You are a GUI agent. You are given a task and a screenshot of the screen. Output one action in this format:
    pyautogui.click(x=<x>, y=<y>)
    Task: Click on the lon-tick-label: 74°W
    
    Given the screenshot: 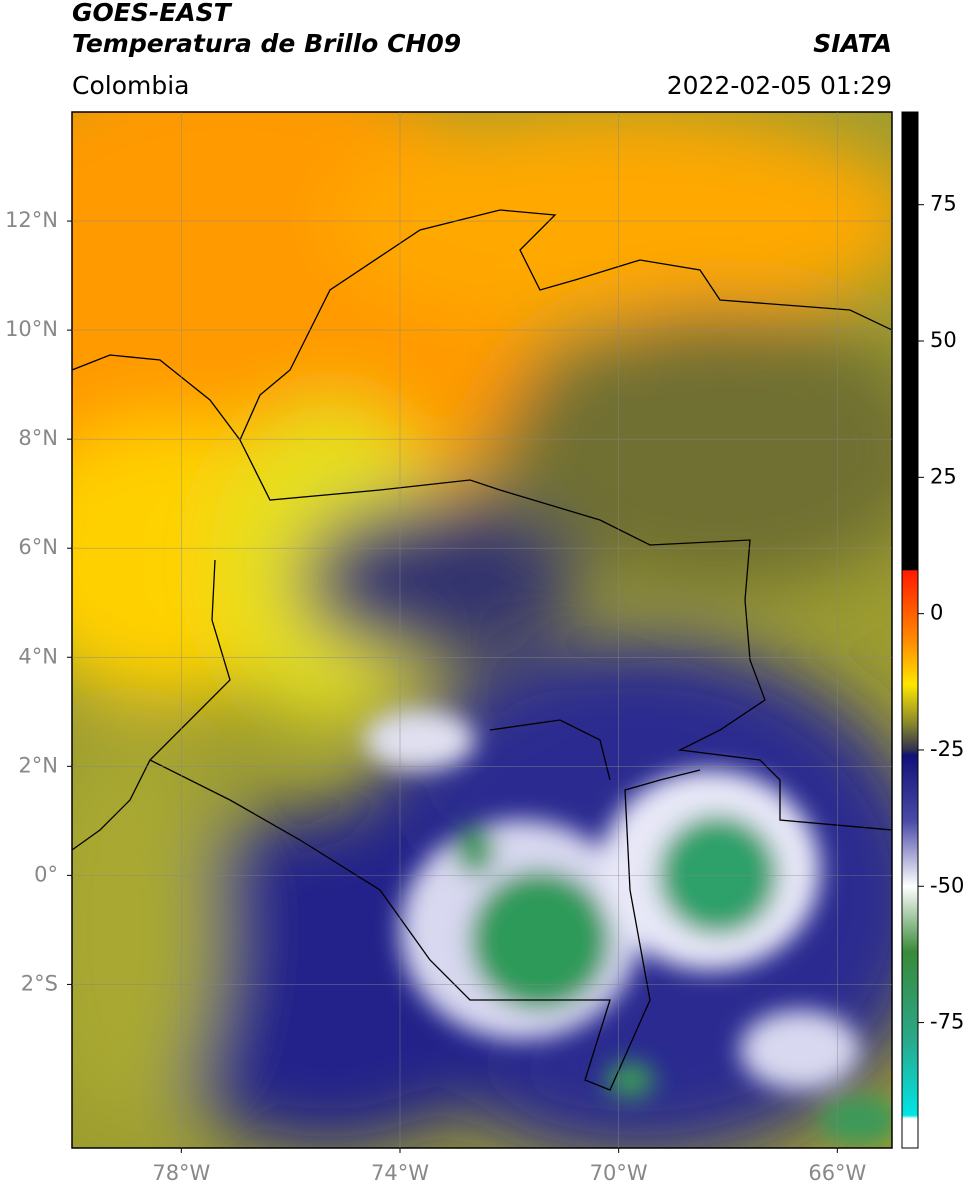 What is the action you would take?
    pyautogui.click(x=400, y=1173)
    